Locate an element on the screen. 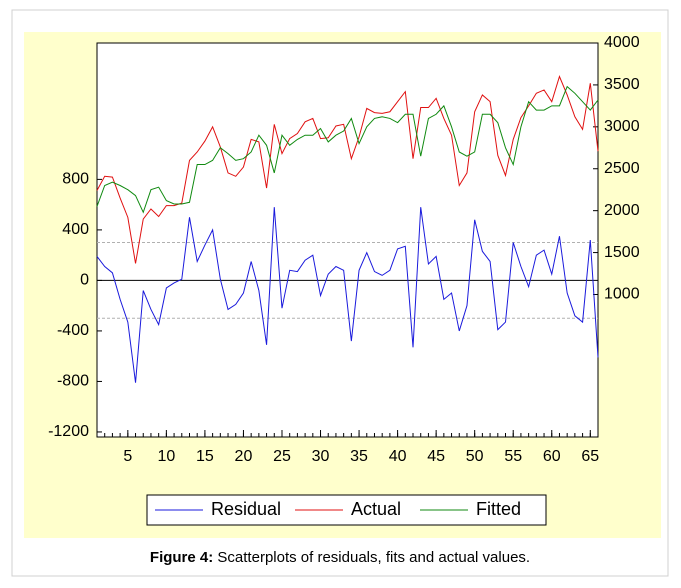  x-tick-label: 20 is located at coordinates (244, 456).